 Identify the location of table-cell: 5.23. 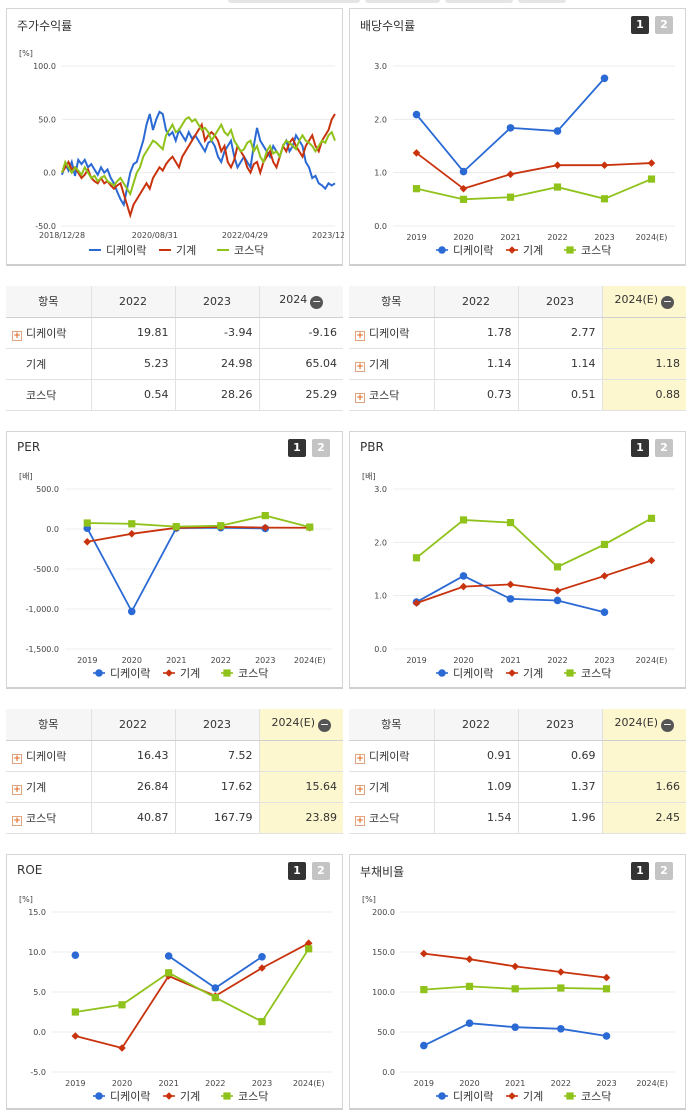
(132, 364).